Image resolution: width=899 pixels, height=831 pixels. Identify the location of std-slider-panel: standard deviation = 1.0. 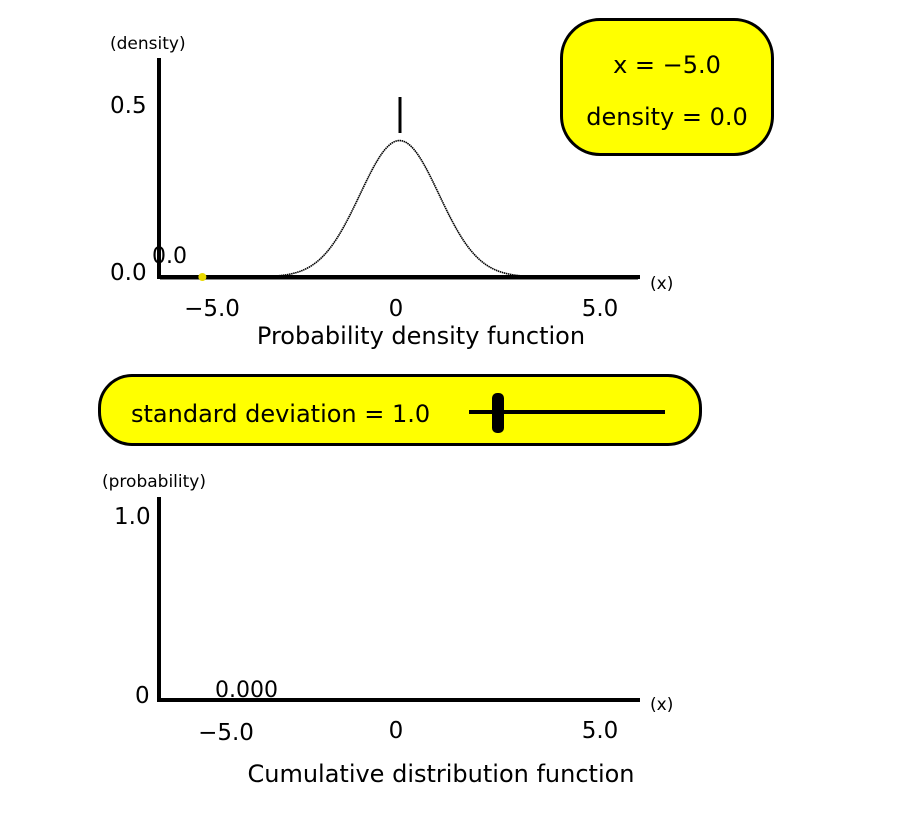
(400, 410).